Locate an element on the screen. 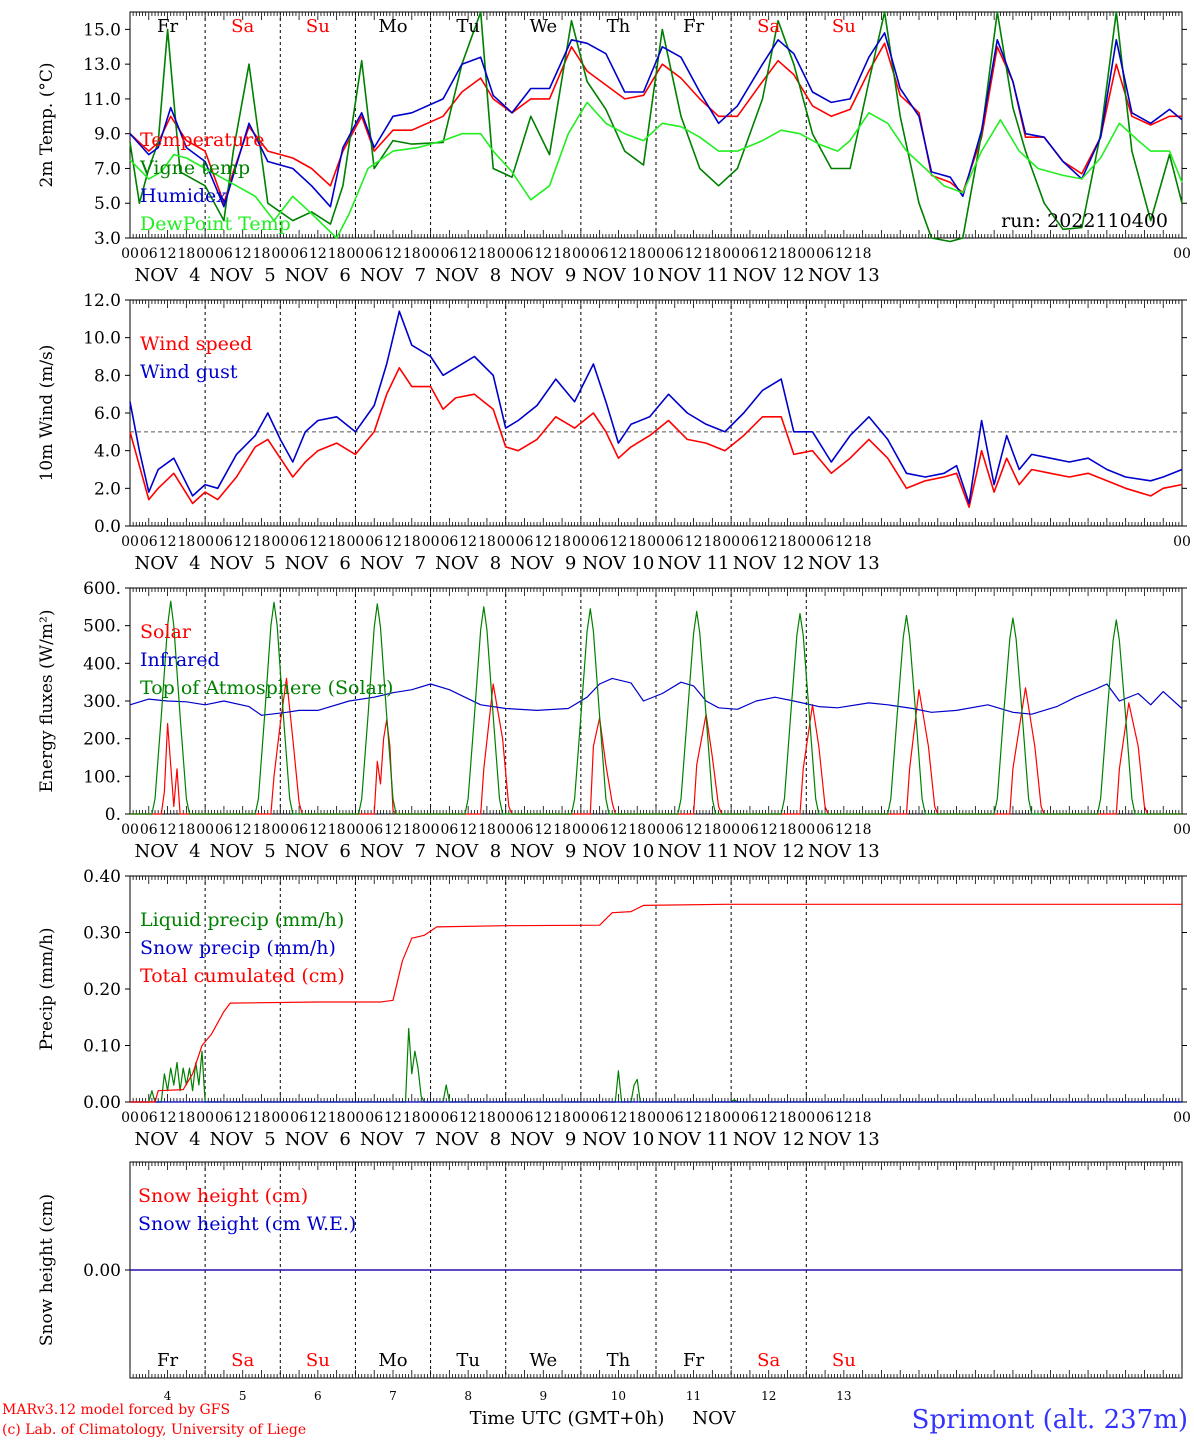 The height and width of the screenshot is (1440, 1194). legend-top-of-atmosphere-solar: Top of Atmosphere (Solar) is located at coordinates (266, 688).